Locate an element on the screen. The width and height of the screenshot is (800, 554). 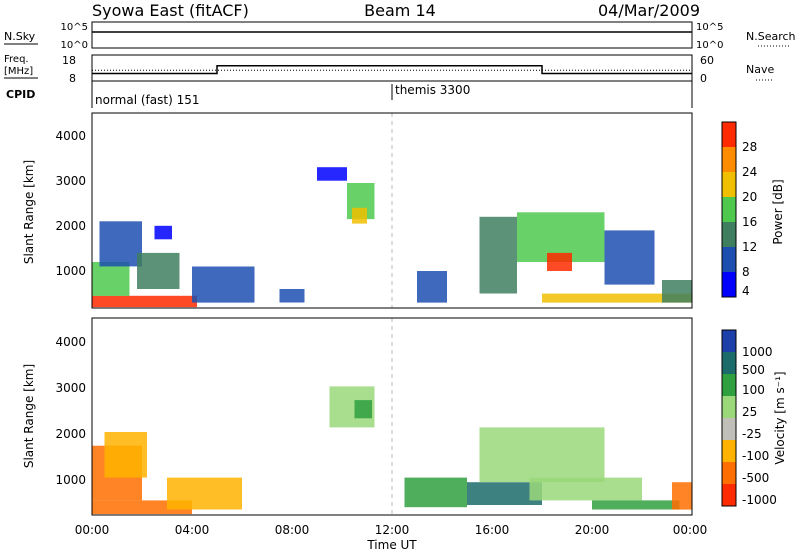
freq-tick-bottom: 8 is located at coordinates (72, 78).